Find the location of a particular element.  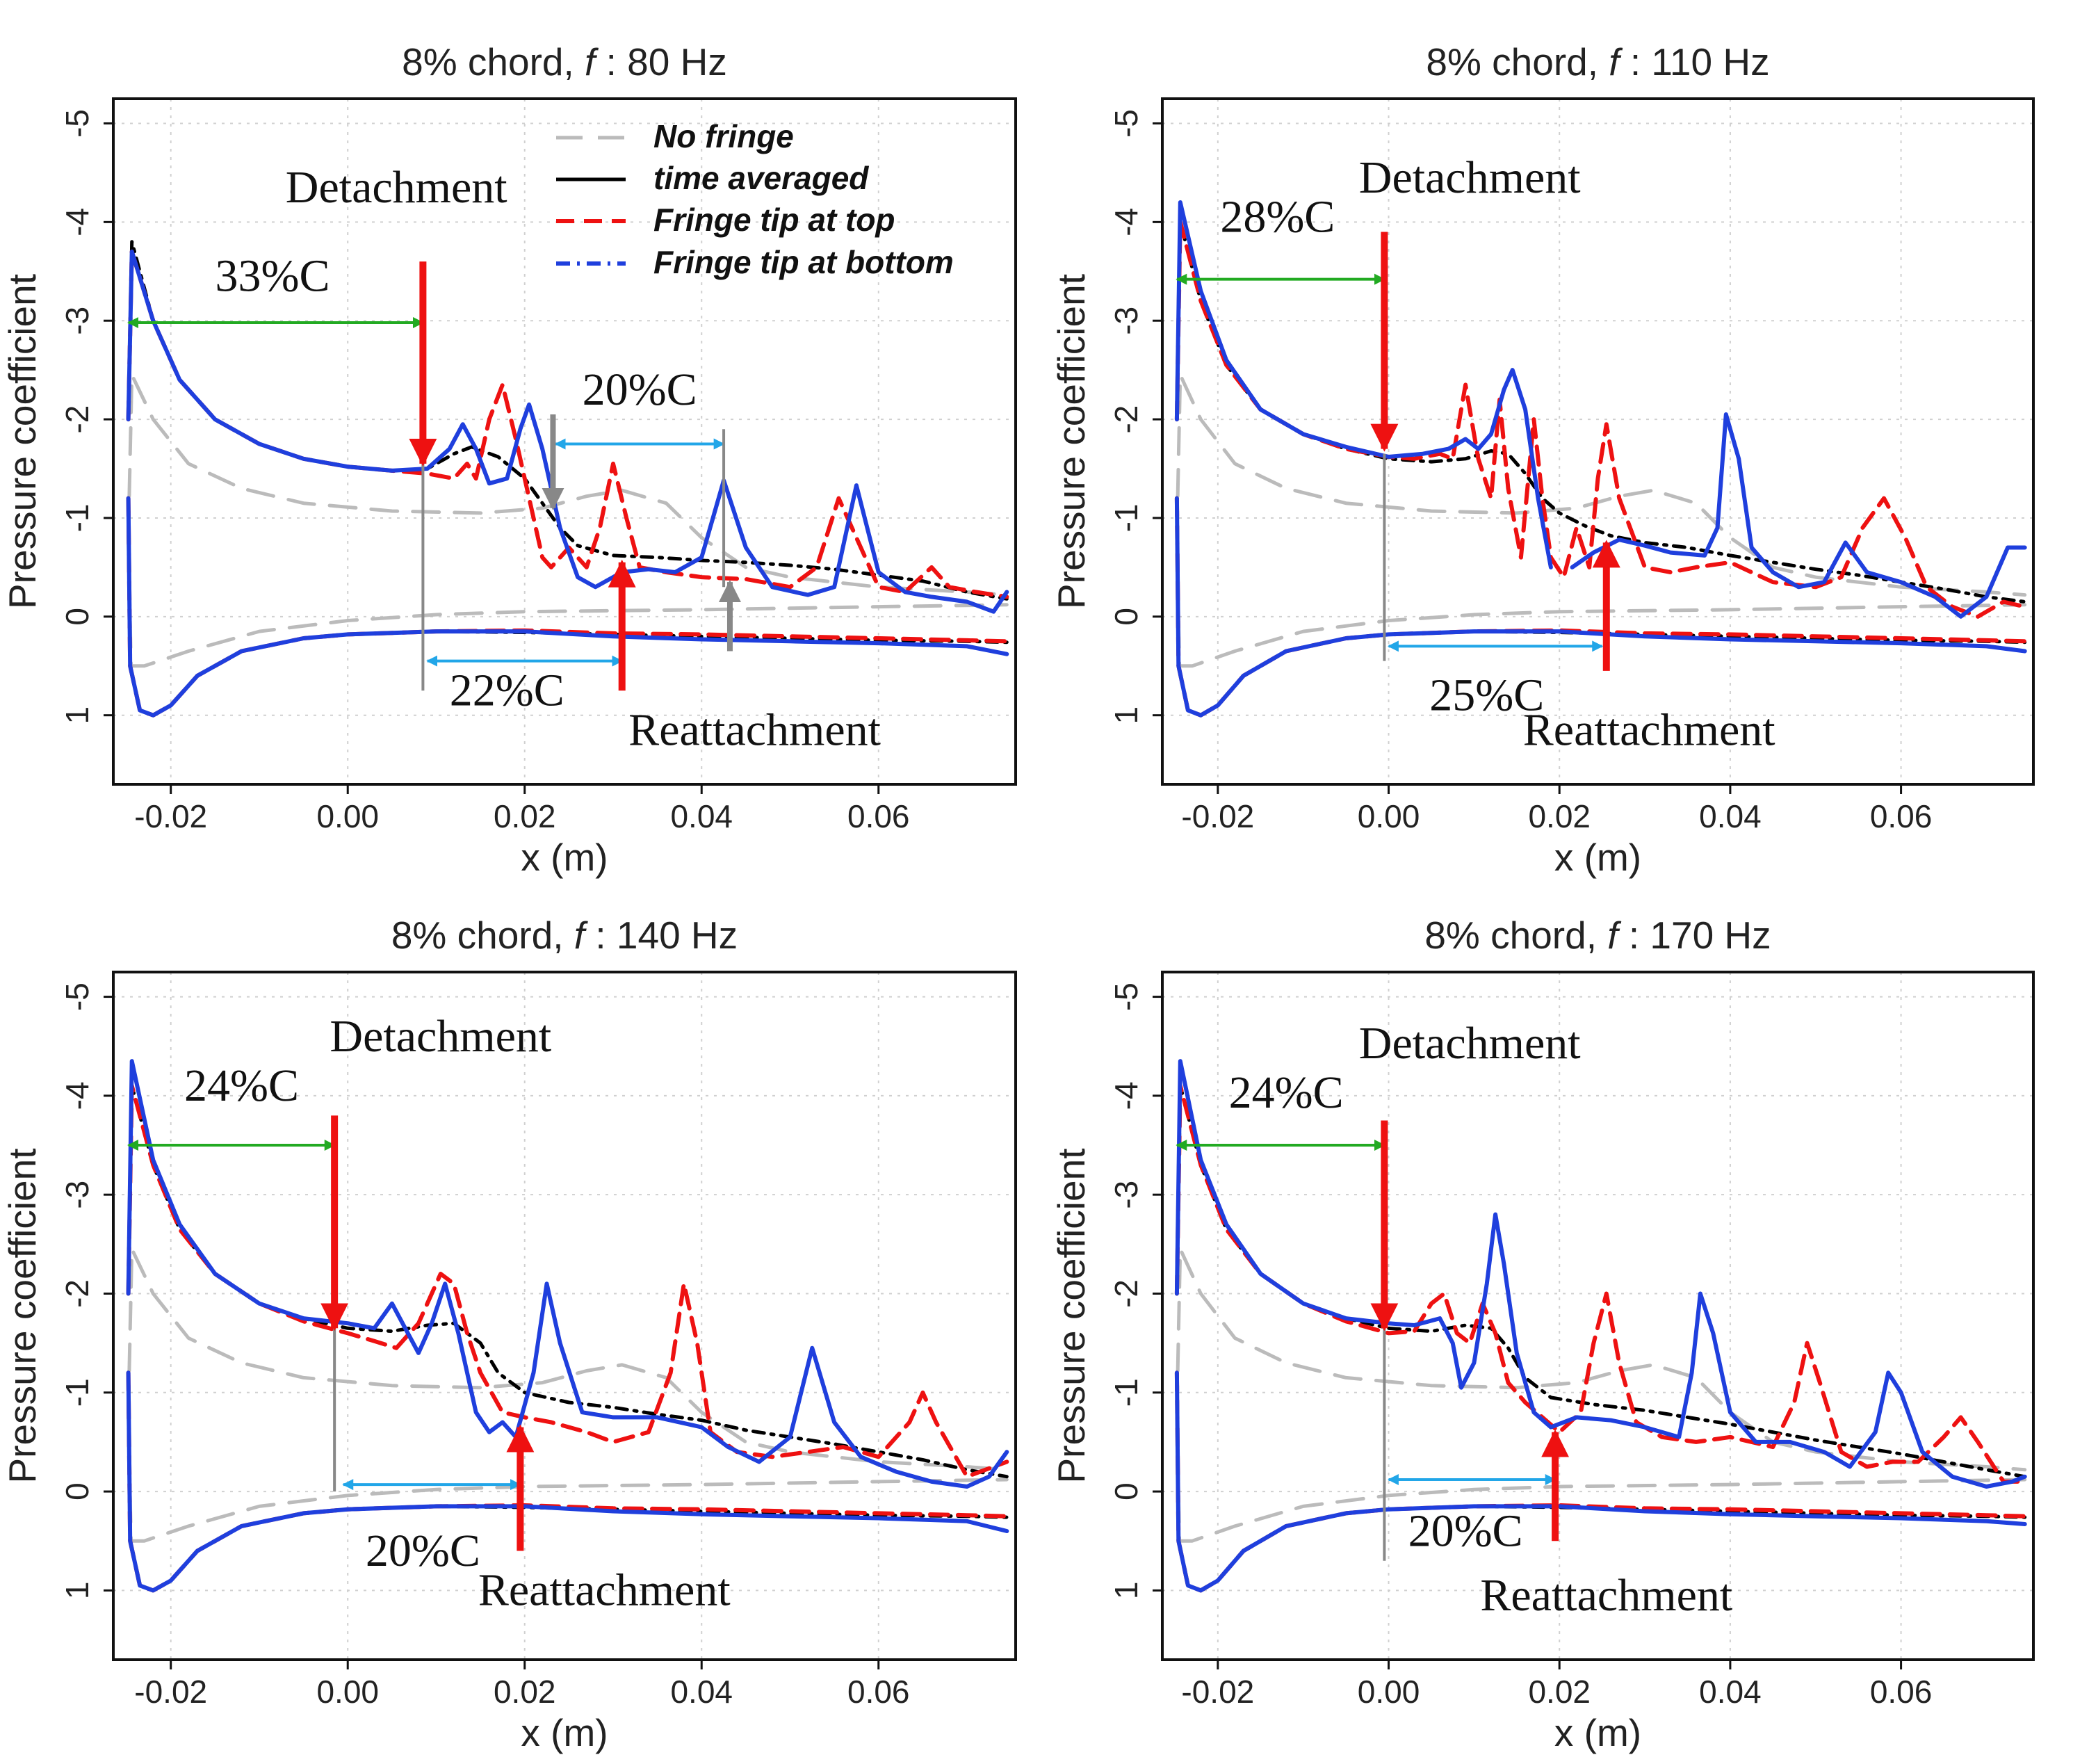

panel-title: 8% chord, f : 140 Hz is located at coordinates (564, 935).